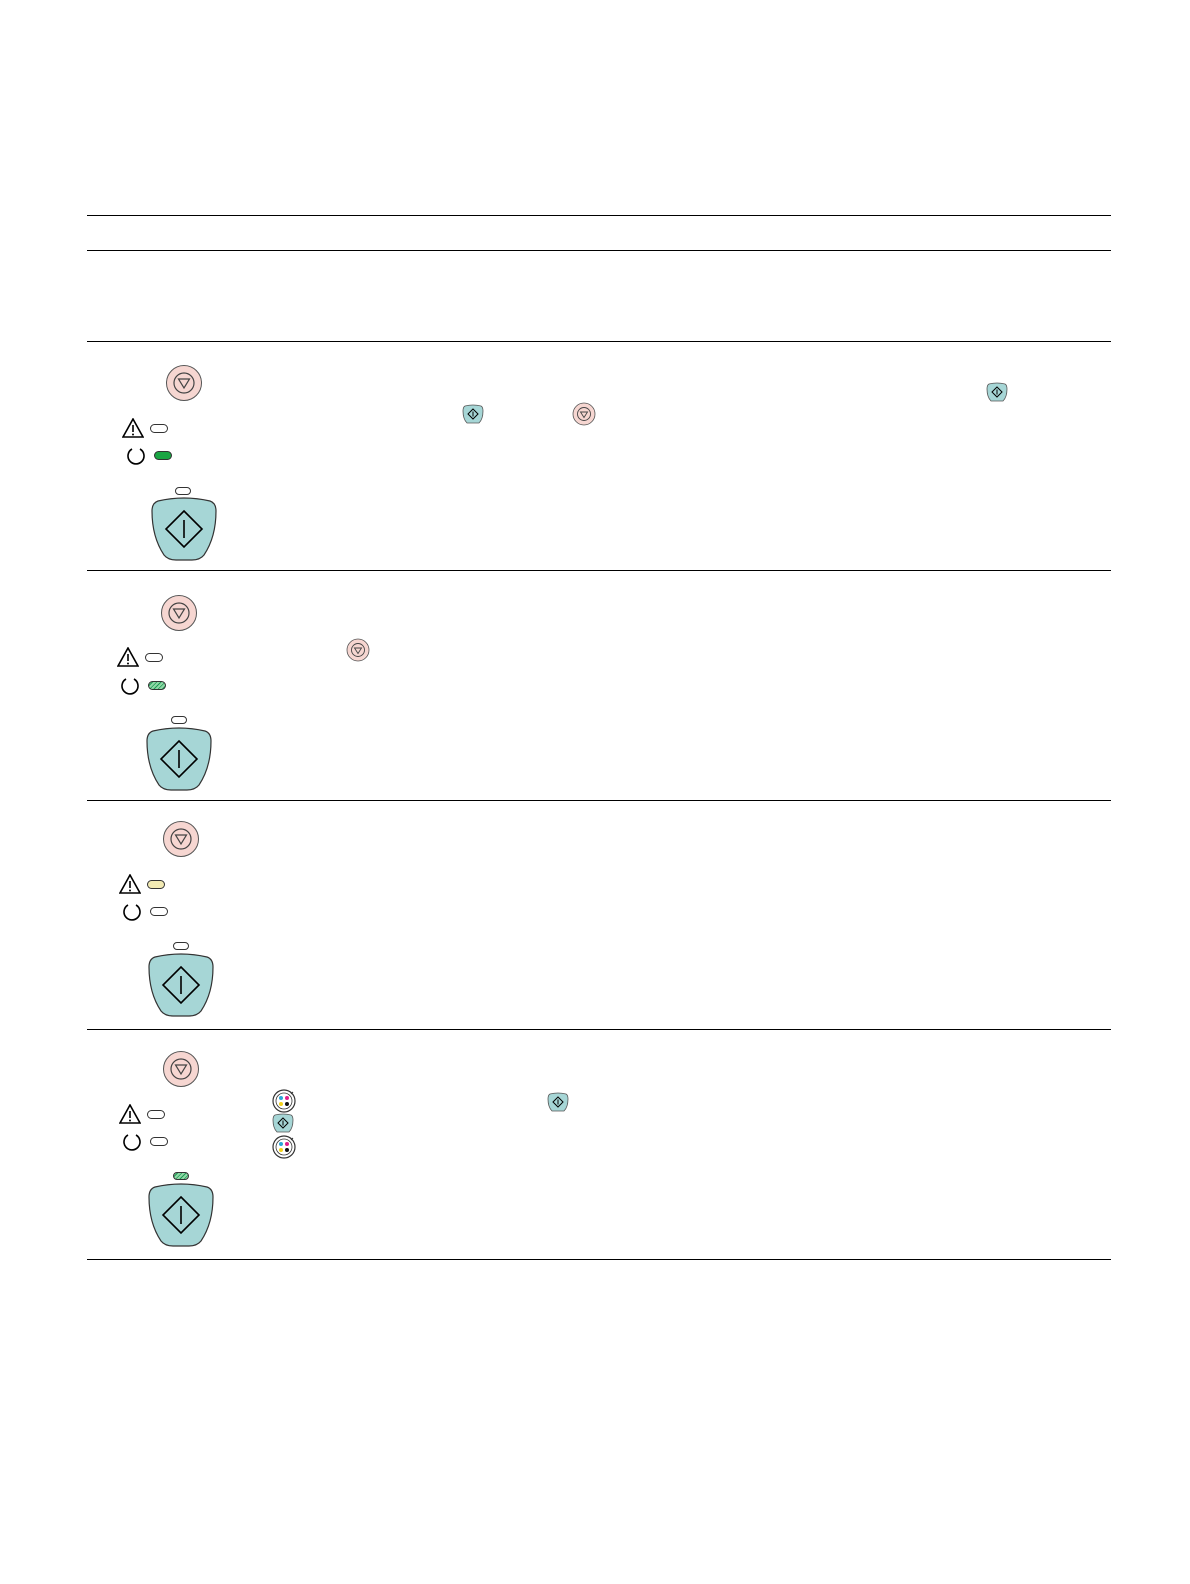 The height and width of the screenshot is (1584, 1190). What do you see at coordinates (599, 215) in the screenshot?
I see `table-top-rule` at bounding box center [599, 215].